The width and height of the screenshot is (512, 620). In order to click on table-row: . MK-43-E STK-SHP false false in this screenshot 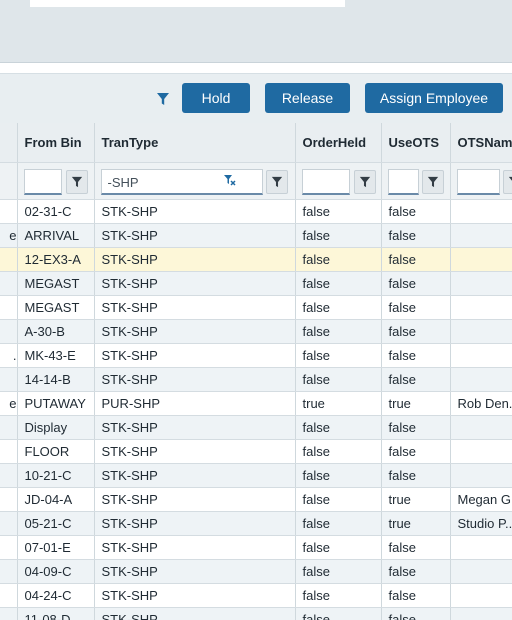, I will do `click(256, 355)`.